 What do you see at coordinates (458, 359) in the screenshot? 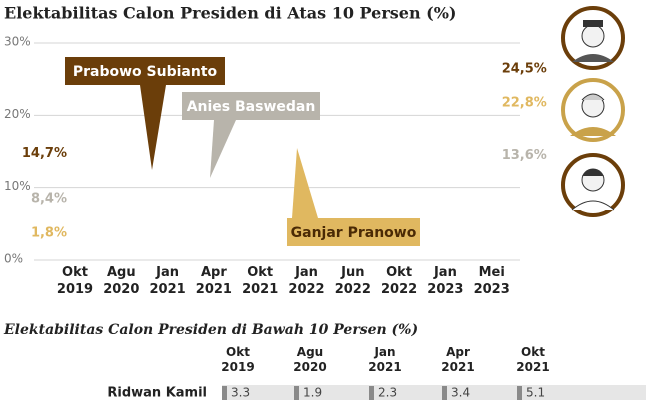
I see `table-header: Apr 2021` at bounding box center [458, 359].